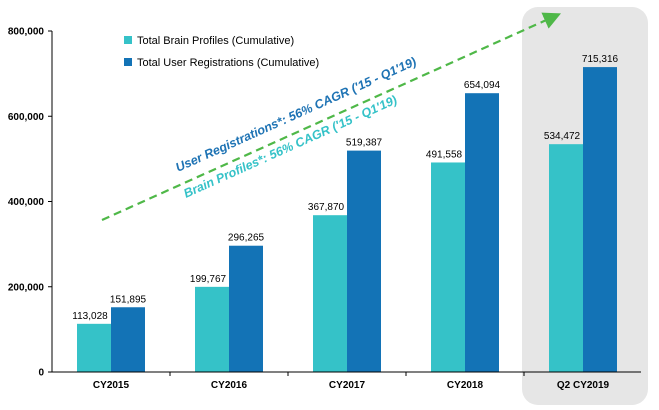 The width and height of the screenshot is (659, 410). I want to click on x-tick-label: CY2016, so click(229, 385).